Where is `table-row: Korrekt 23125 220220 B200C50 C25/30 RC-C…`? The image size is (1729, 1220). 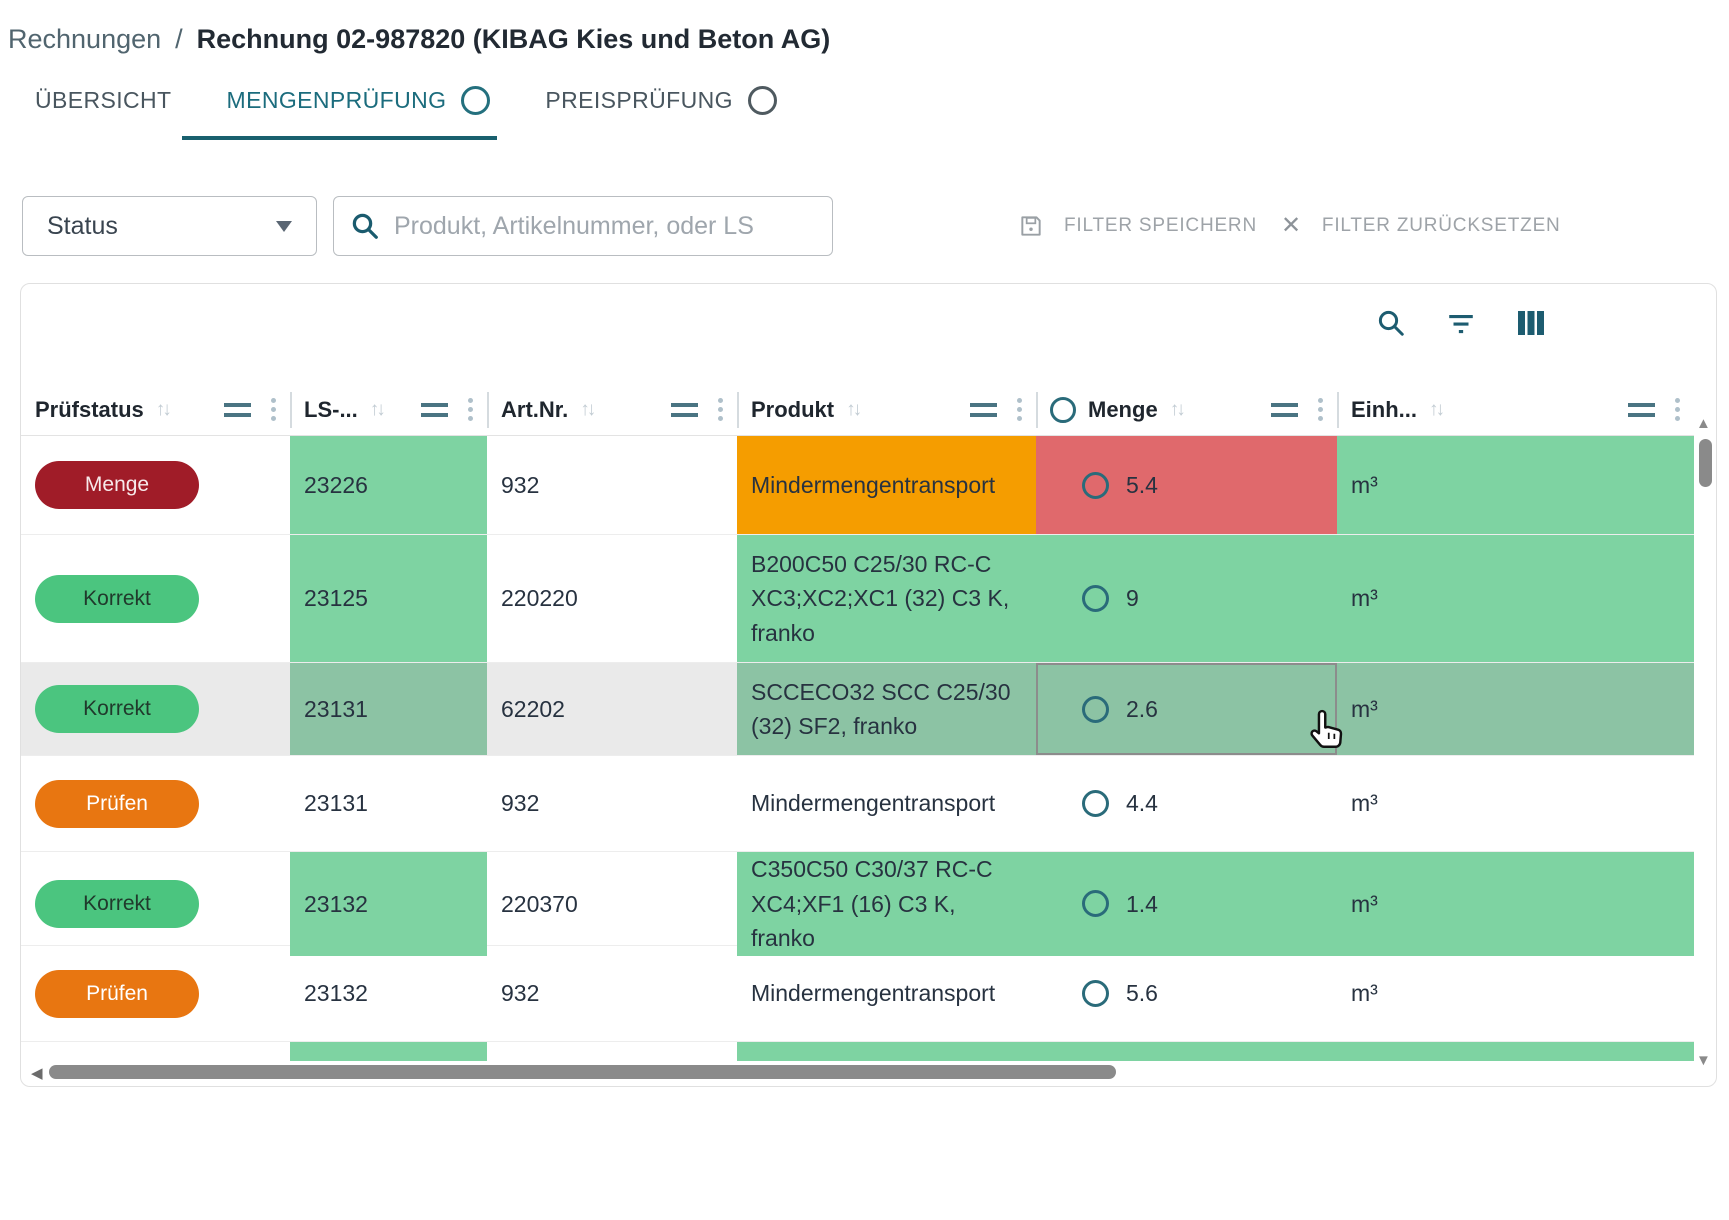
table-row: Korrekt 23125 220220 B200C50 C25/30 RC-C… is located at coordinates (857, 599).